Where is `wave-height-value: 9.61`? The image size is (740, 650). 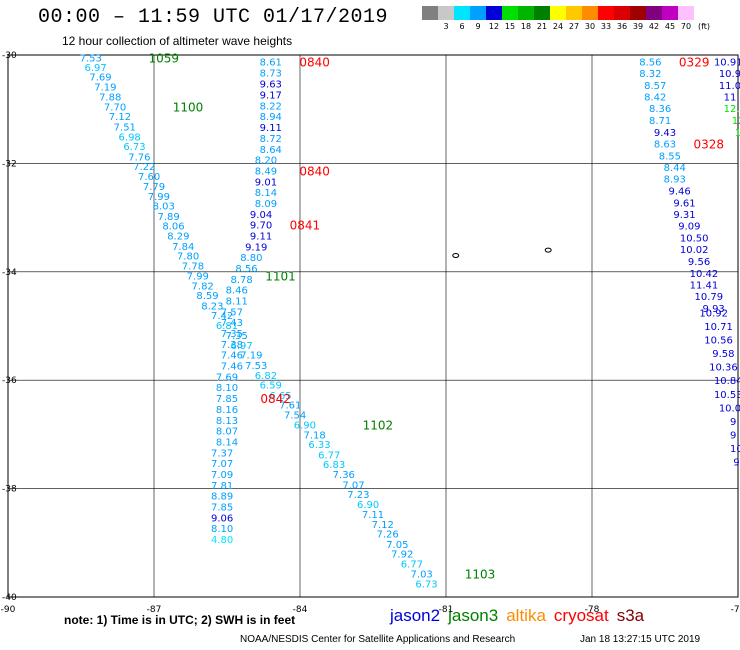 wave-height-value: 9.61 is located at coordinates (684, 203).